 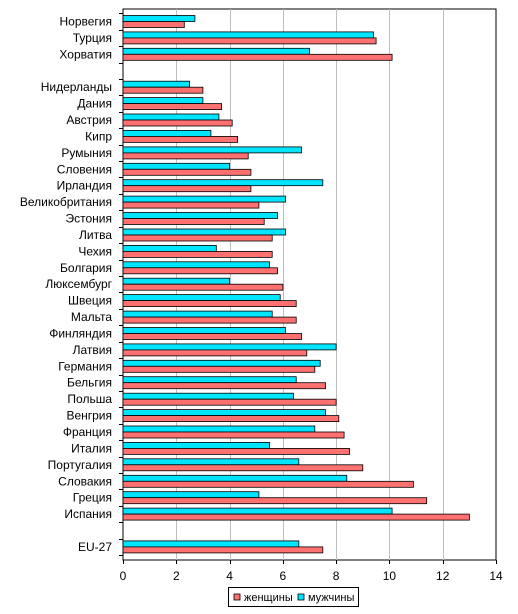 I want to click on category-label: Словения, so click(x=84, y=169).